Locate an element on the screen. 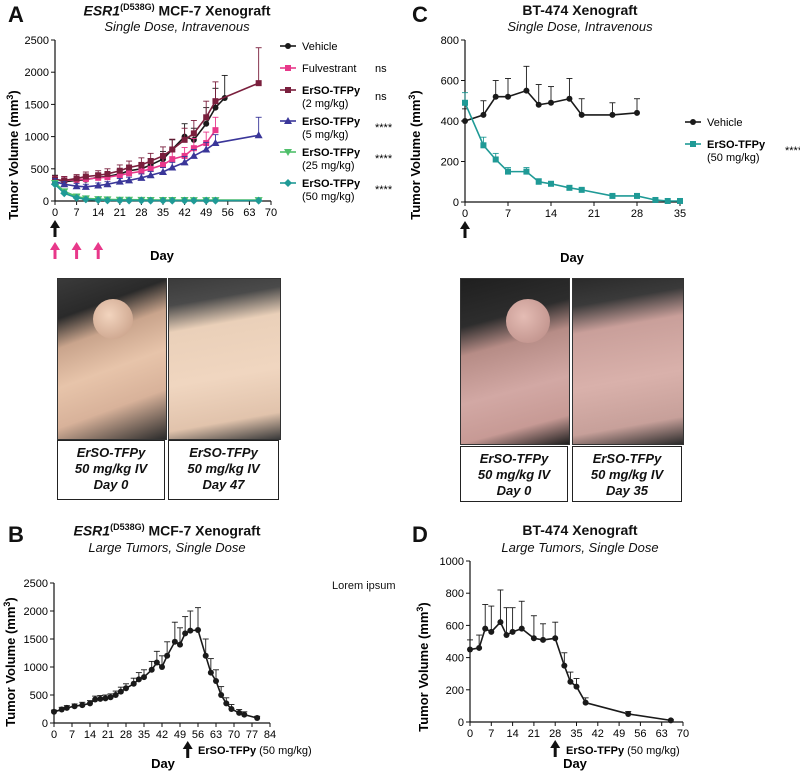  chart-b-xtick-label: 42 is located at coordinates (162, 735).